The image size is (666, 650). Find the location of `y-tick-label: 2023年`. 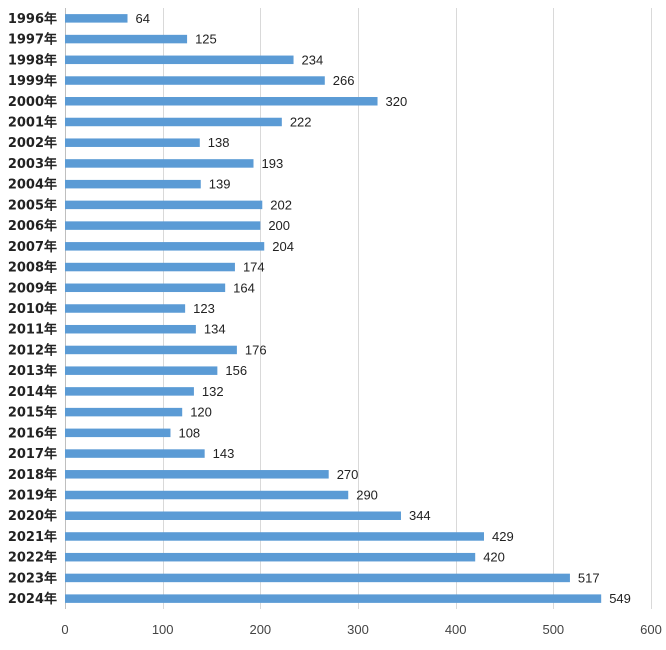

y-tick-label: 2023年 is located at coordinates (32, 578).